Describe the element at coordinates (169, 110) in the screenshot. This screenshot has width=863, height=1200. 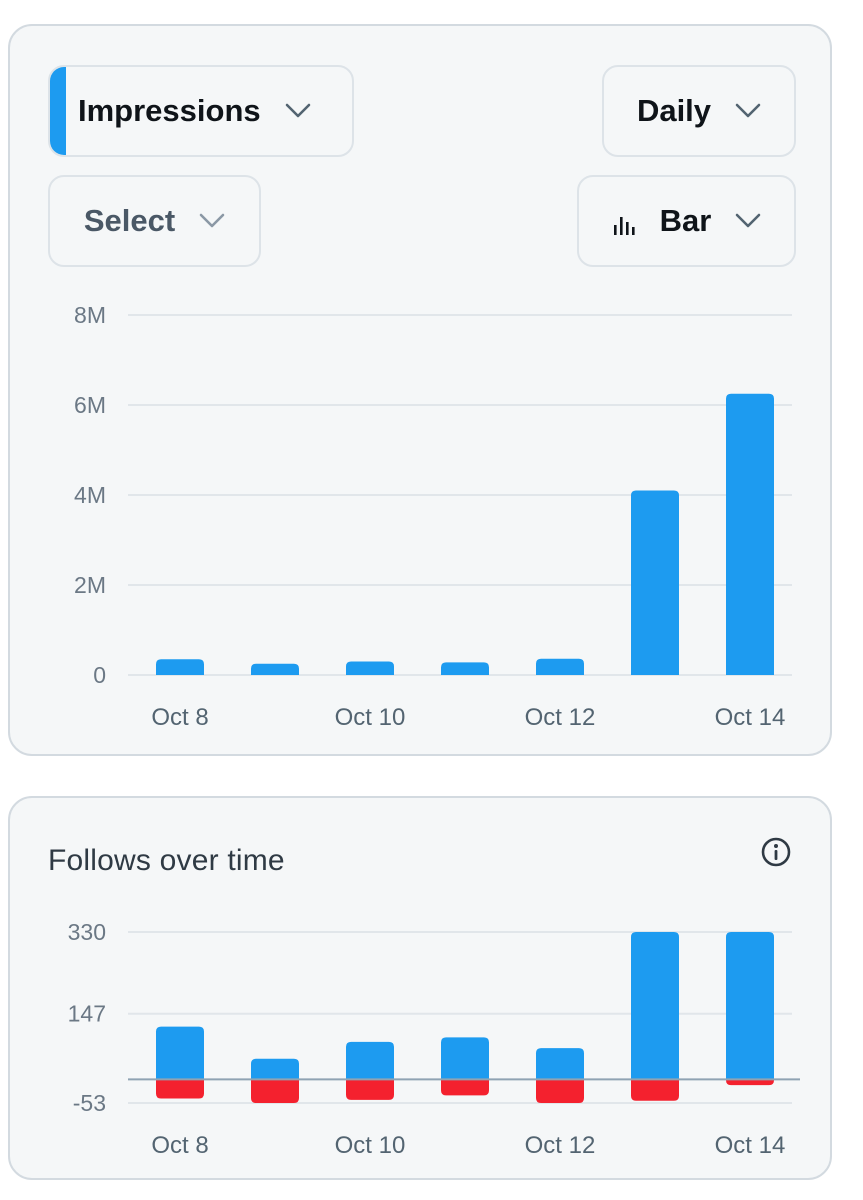
I see `metric-dropdown-label: Impressions` at that location.